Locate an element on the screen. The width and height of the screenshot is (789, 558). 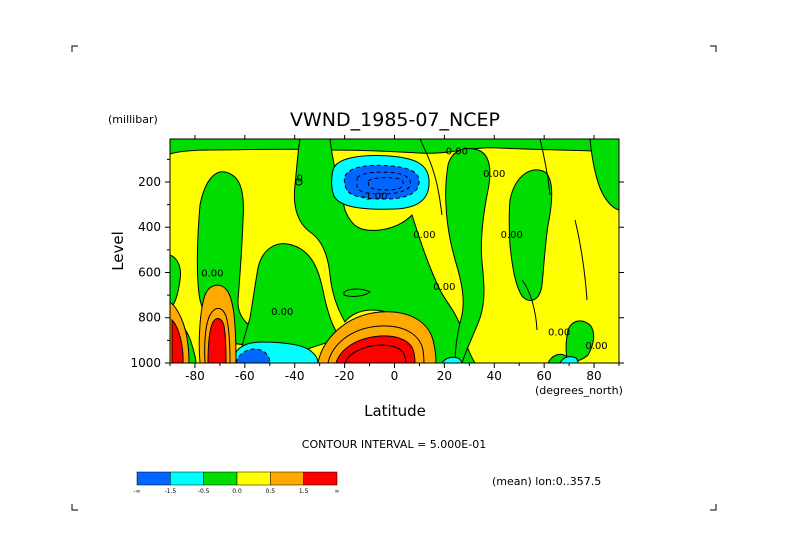
x-tick-label: 80 is located at coordinates (593, 376).